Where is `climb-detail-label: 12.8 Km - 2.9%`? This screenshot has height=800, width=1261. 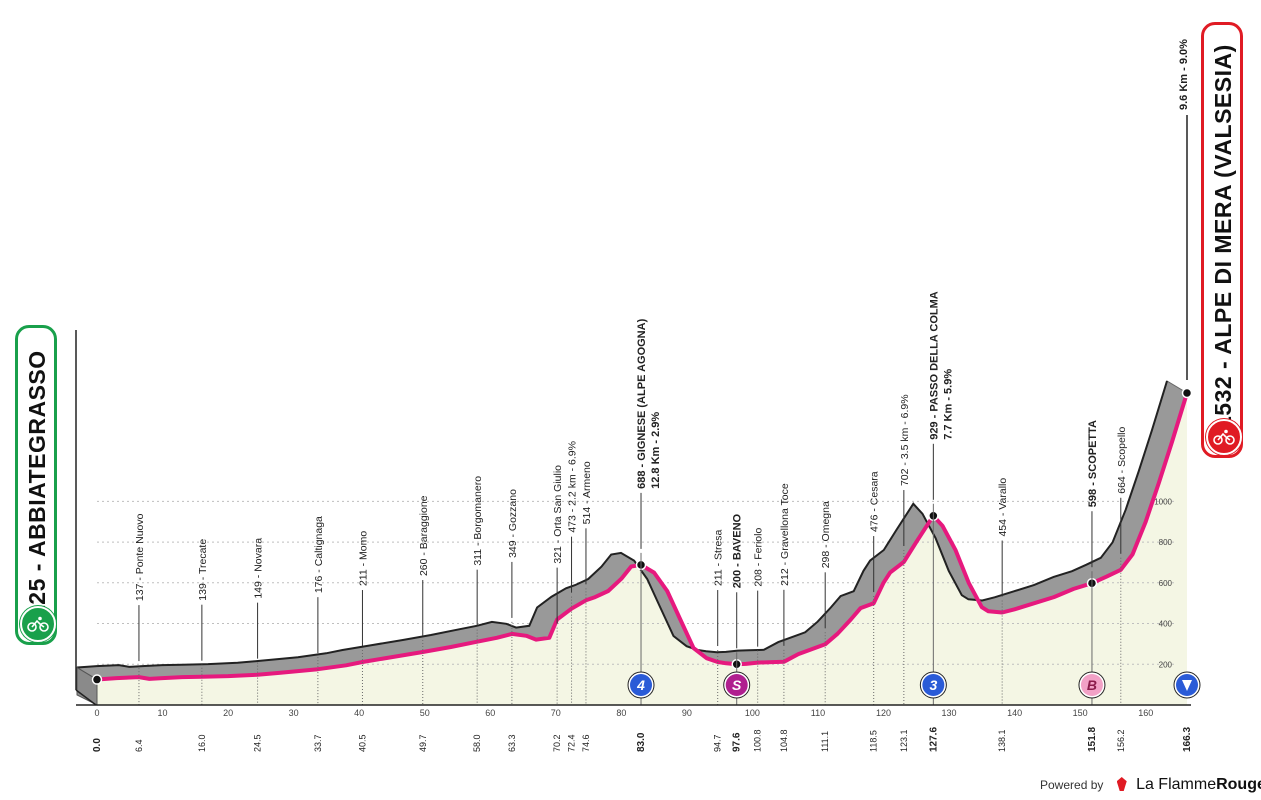 climb-detail-label: 12.8 Km - 2.9% is located at coordinates (656, 450).